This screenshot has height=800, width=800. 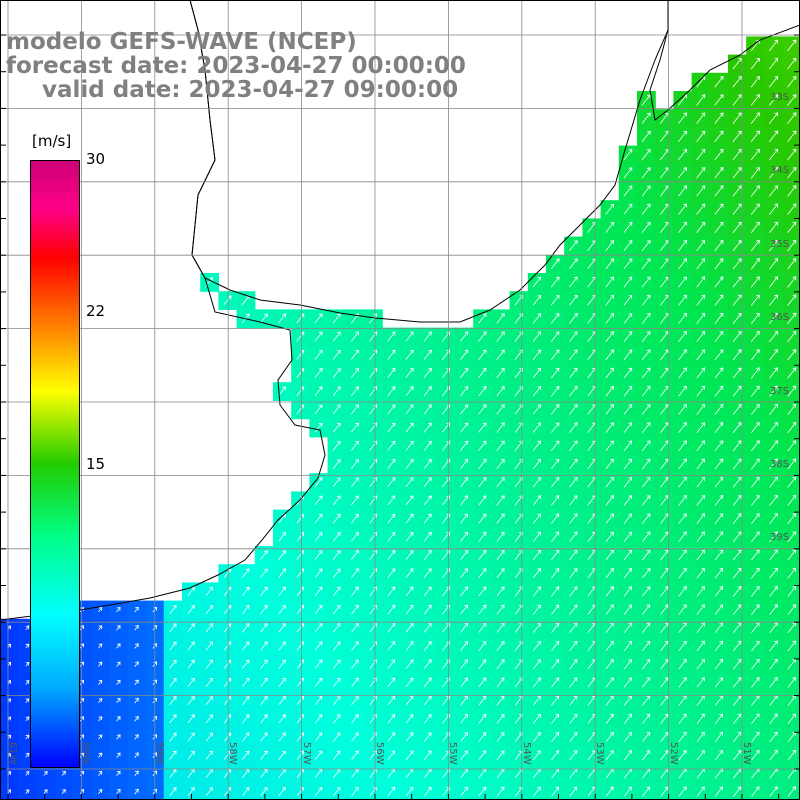 What do you see at coordinates (780, 538) in the screenshot?
I see `latitude-label: 39S` at bounding box center [780, 538].